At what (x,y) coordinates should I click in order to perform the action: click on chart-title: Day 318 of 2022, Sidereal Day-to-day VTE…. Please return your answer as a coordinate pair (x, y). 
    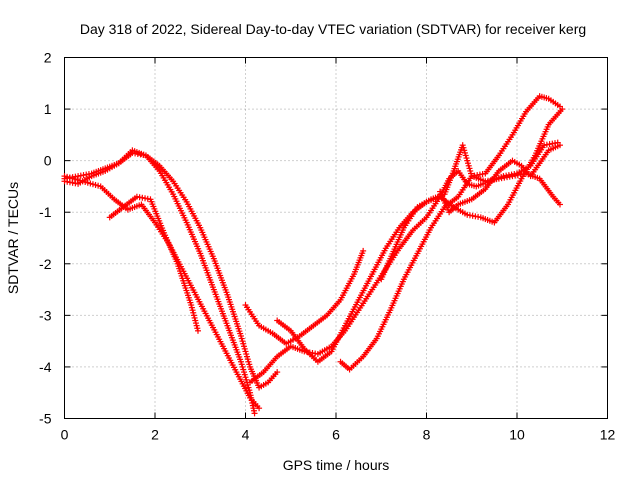
    Looking at the image, I should click on (333, 29).